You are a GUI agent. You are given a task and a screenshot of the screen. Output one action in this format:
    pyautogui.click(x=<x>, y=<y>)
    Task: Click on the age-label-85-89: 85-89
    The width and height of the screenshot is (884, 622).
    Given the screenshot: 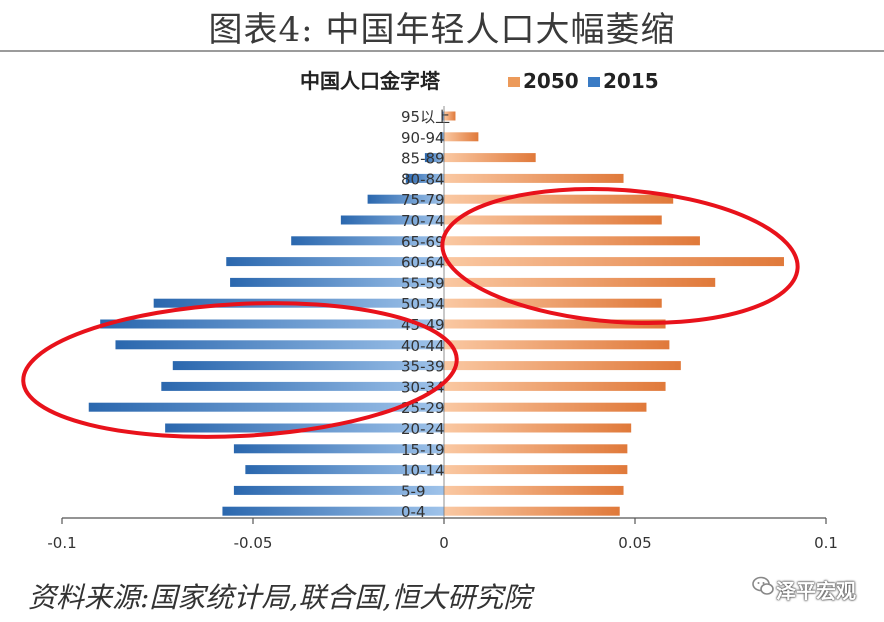 What is the action you would take?
    pyautogui.click(x=423, y=159)
    